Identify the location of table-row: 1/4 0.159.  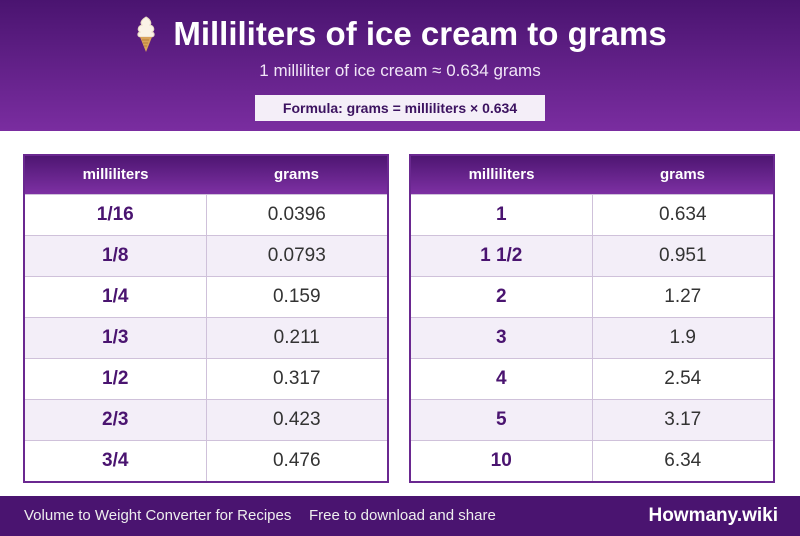
(206, 296).